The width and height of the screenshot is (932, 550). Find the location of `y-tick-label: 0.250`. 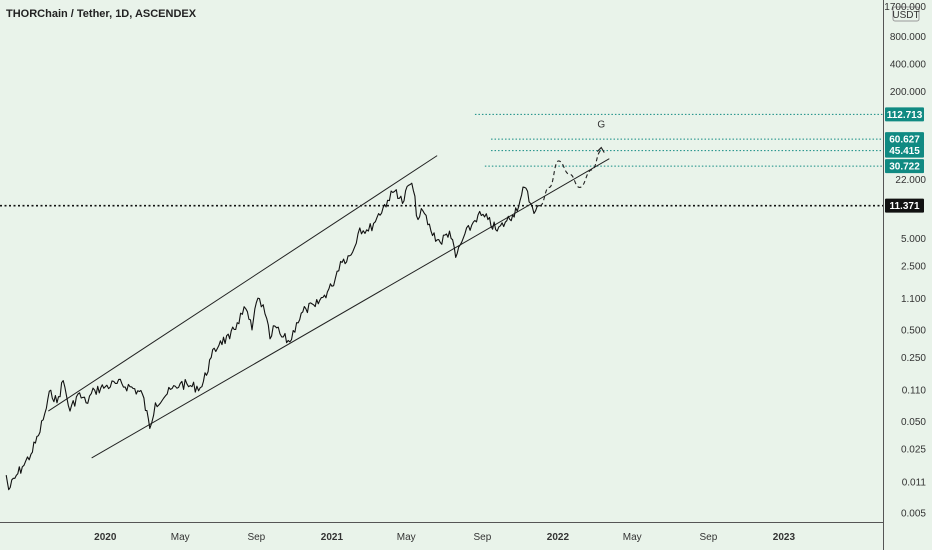

y-tick-label: 0.250 is located at coordinates (913, 358).